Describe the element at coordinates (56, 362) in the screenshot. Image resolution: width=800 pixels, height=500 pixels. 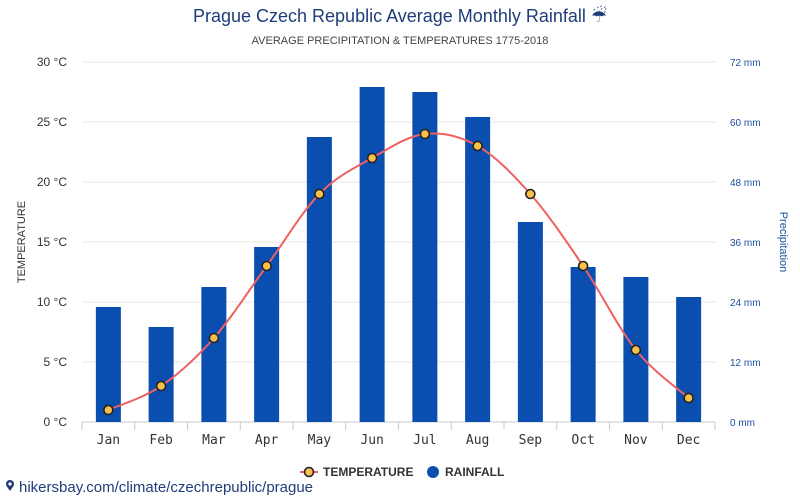
I see `y-tick-label: 5 °C` at that location.